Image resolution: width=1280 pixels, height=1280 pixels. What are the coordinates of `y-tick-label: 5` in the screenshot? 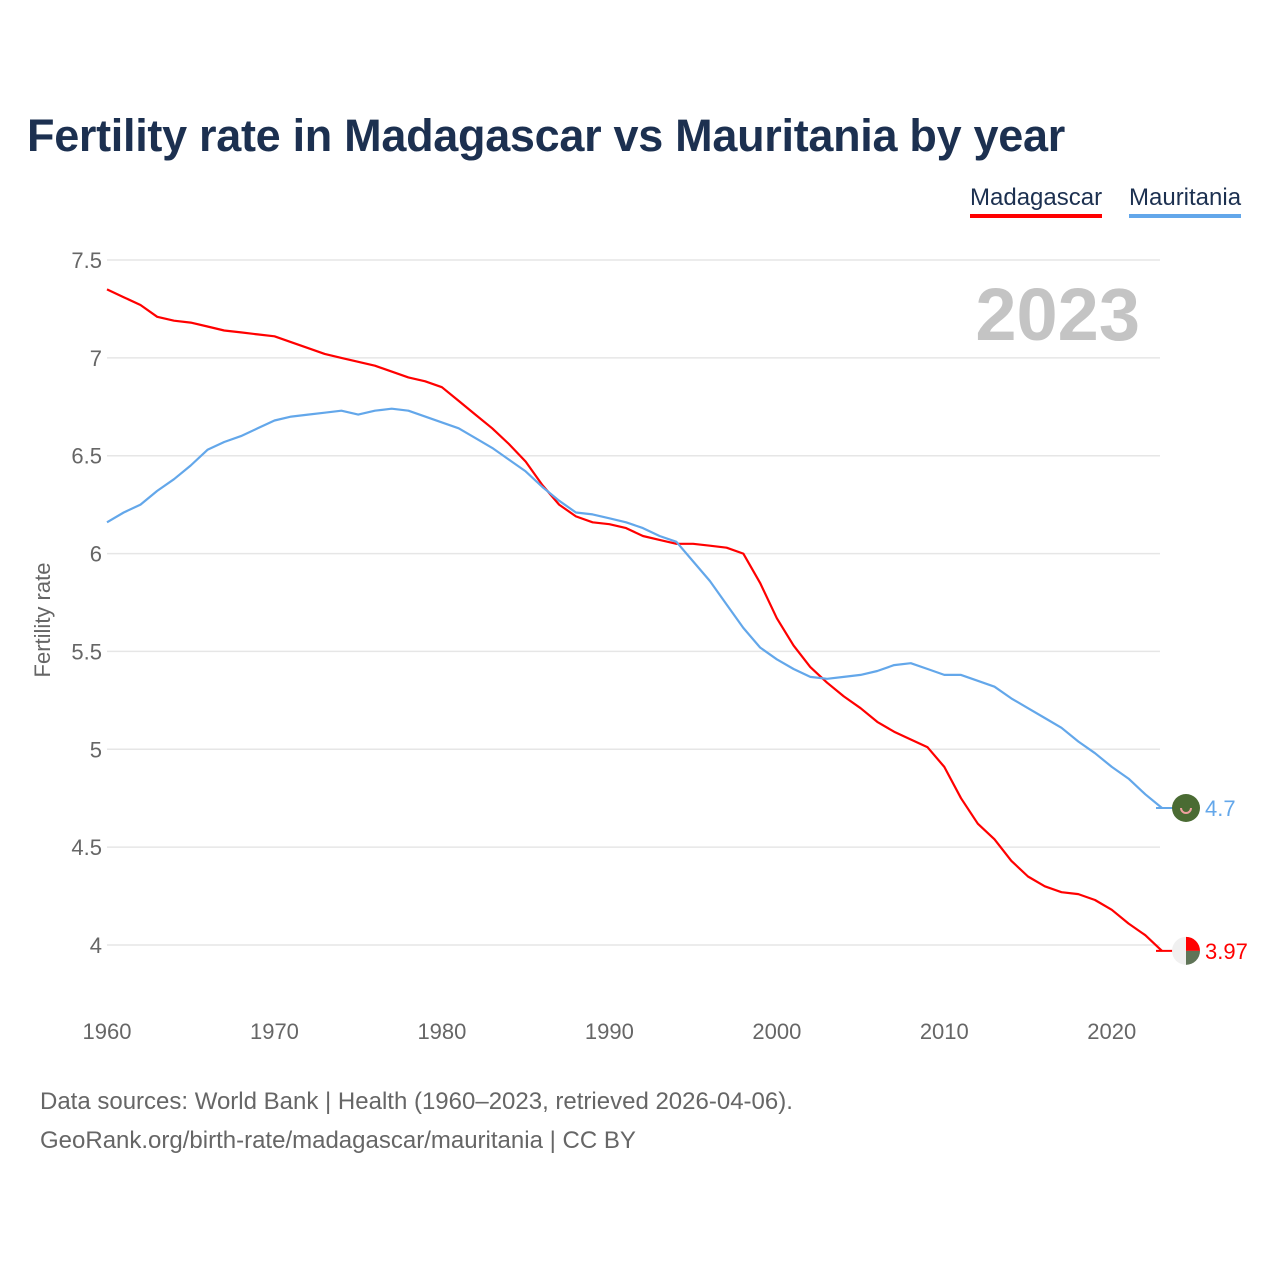 It's located at (96, 749).